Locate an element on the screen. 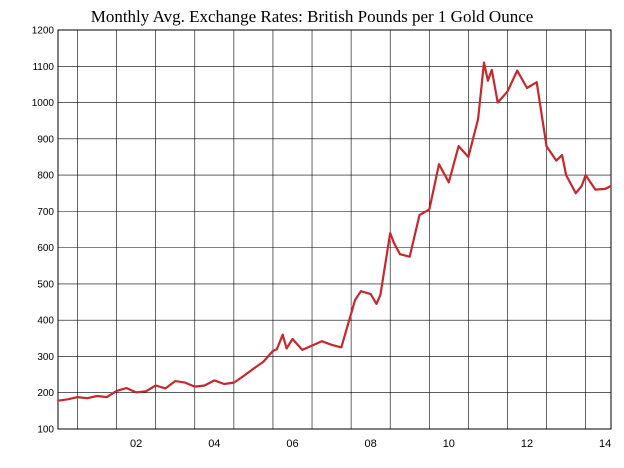 This screenshot has width=624, height=468. y-tick-label: 900 is located at coordinates (45, 139).